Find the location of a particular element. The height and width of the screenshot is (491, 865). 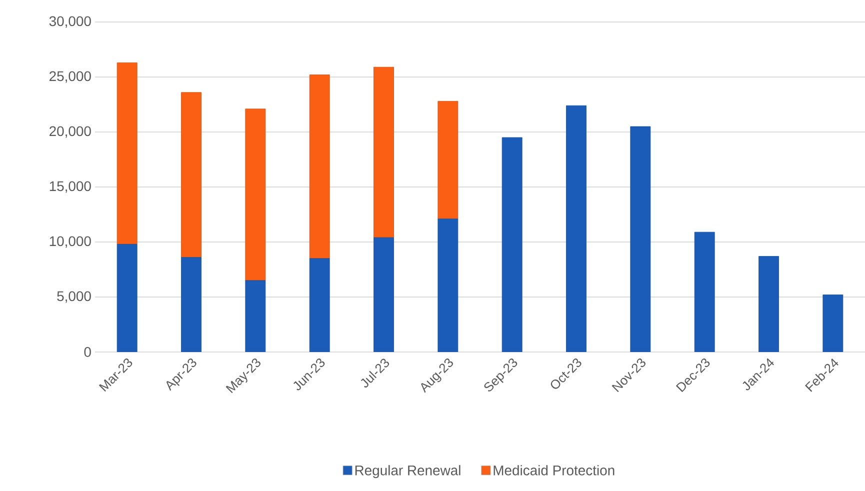

y-tick-label: 5,000 is located at coordinates (74, 297).